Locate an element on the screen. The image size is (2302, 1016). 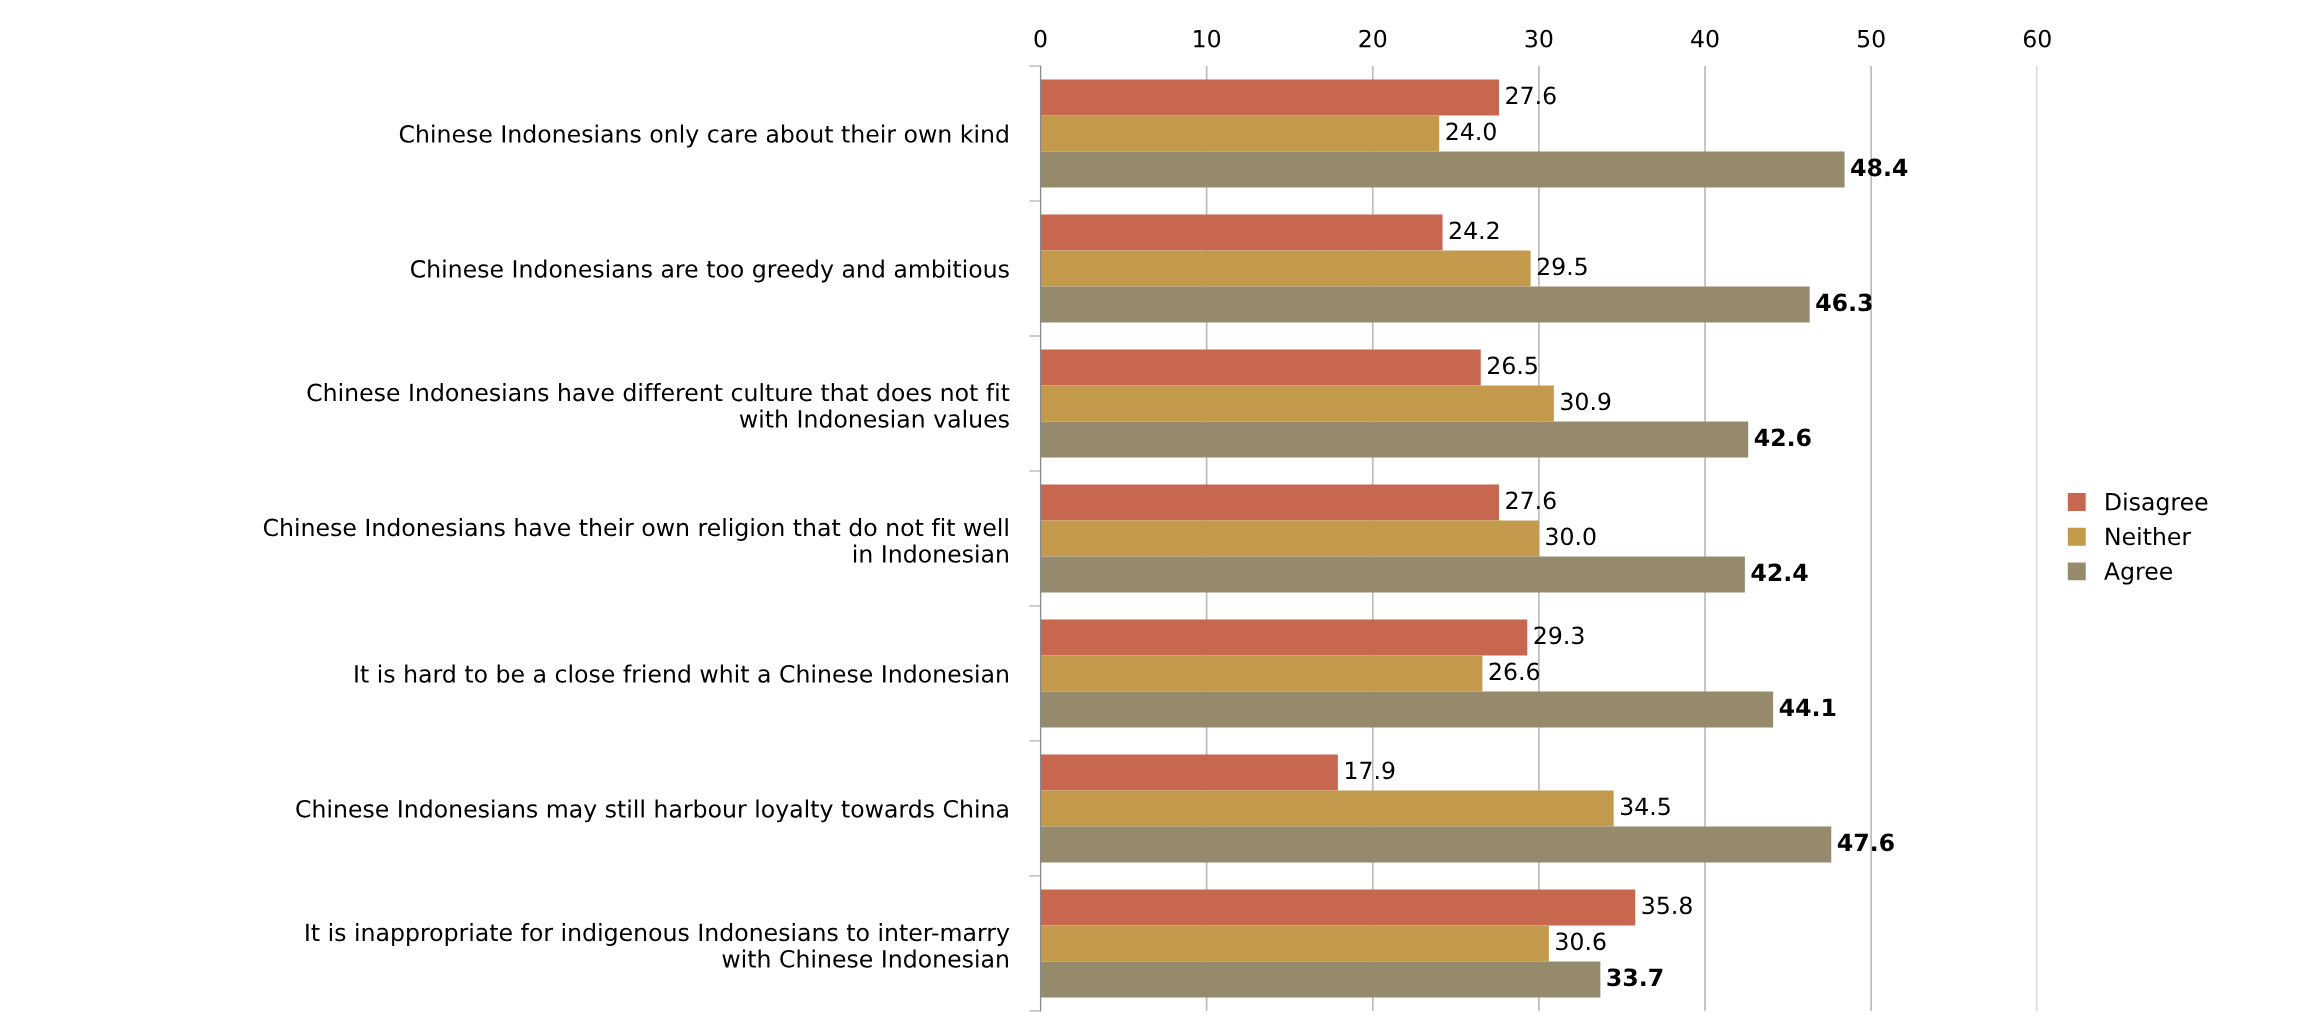
legend-label: Disagree is located at coordinates (2157, 504).